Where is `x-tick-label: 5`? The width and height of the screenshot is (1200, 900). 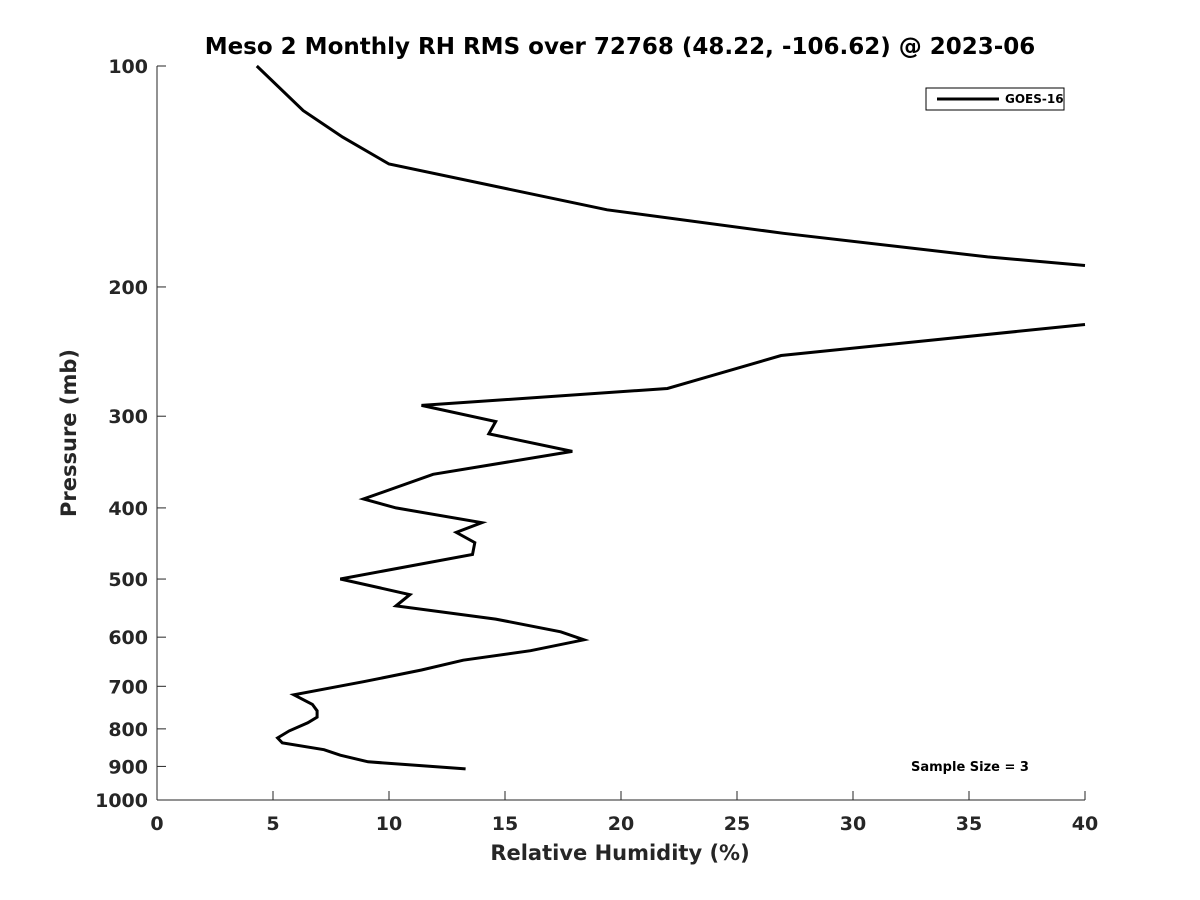 x-tick-label: 5 is located at coordinates (272, 824).